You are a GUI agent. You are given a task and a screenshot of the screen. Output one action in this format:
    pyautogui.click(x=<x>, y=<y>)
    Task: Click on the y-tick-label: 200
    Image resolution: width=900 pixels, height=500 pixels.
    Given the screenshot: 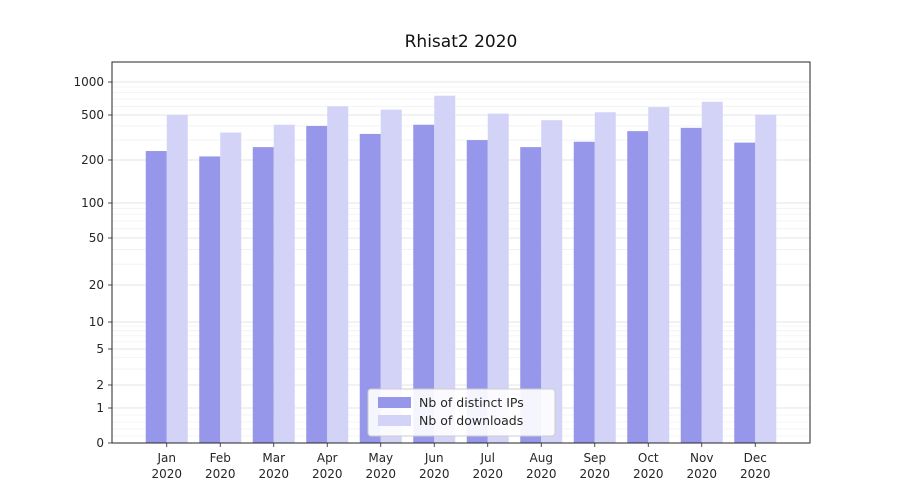 What is the action you would take?
    pyautogui.click(x=92, y=160)
    